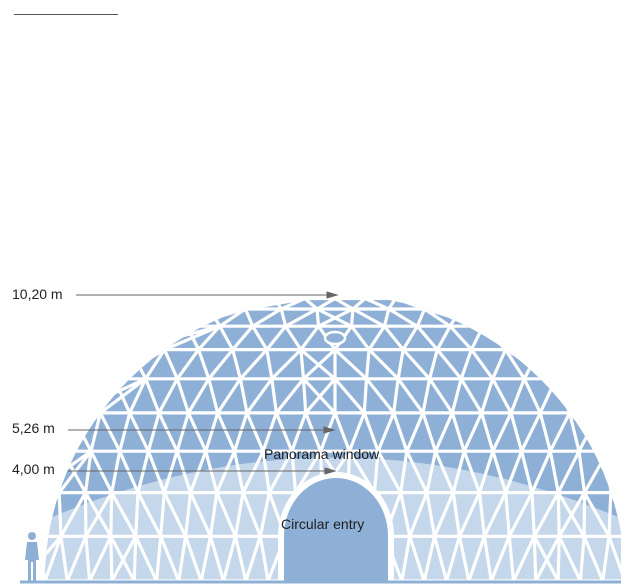 The image size is (621, 586). I want to click on arrowhead-peak, so click(332, 295).